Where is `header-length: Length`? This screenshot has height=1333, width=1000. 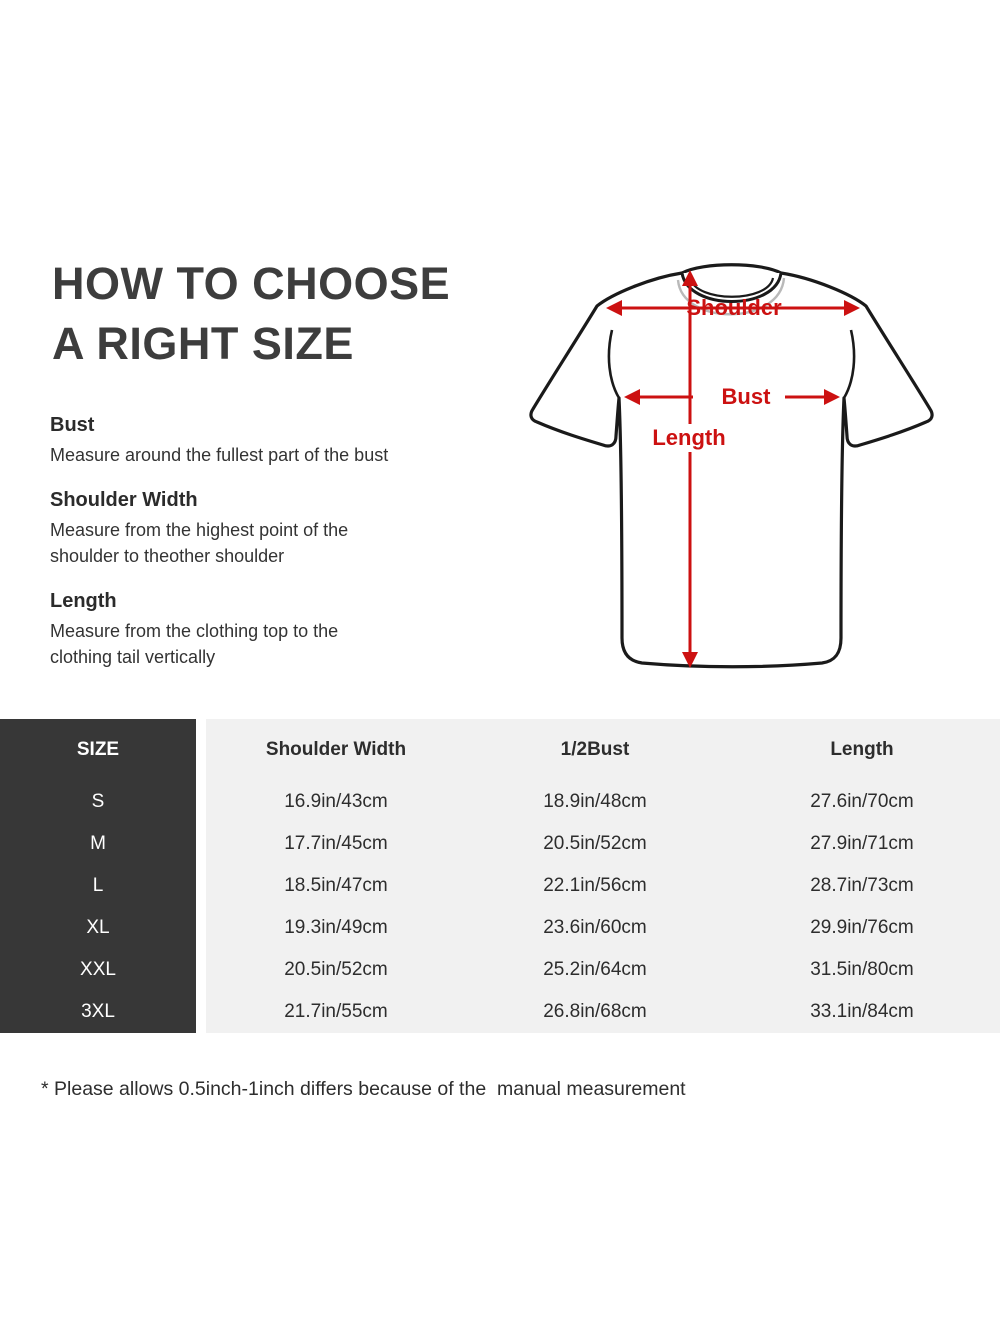 header-length: Length is located at coordinates (862, 750).